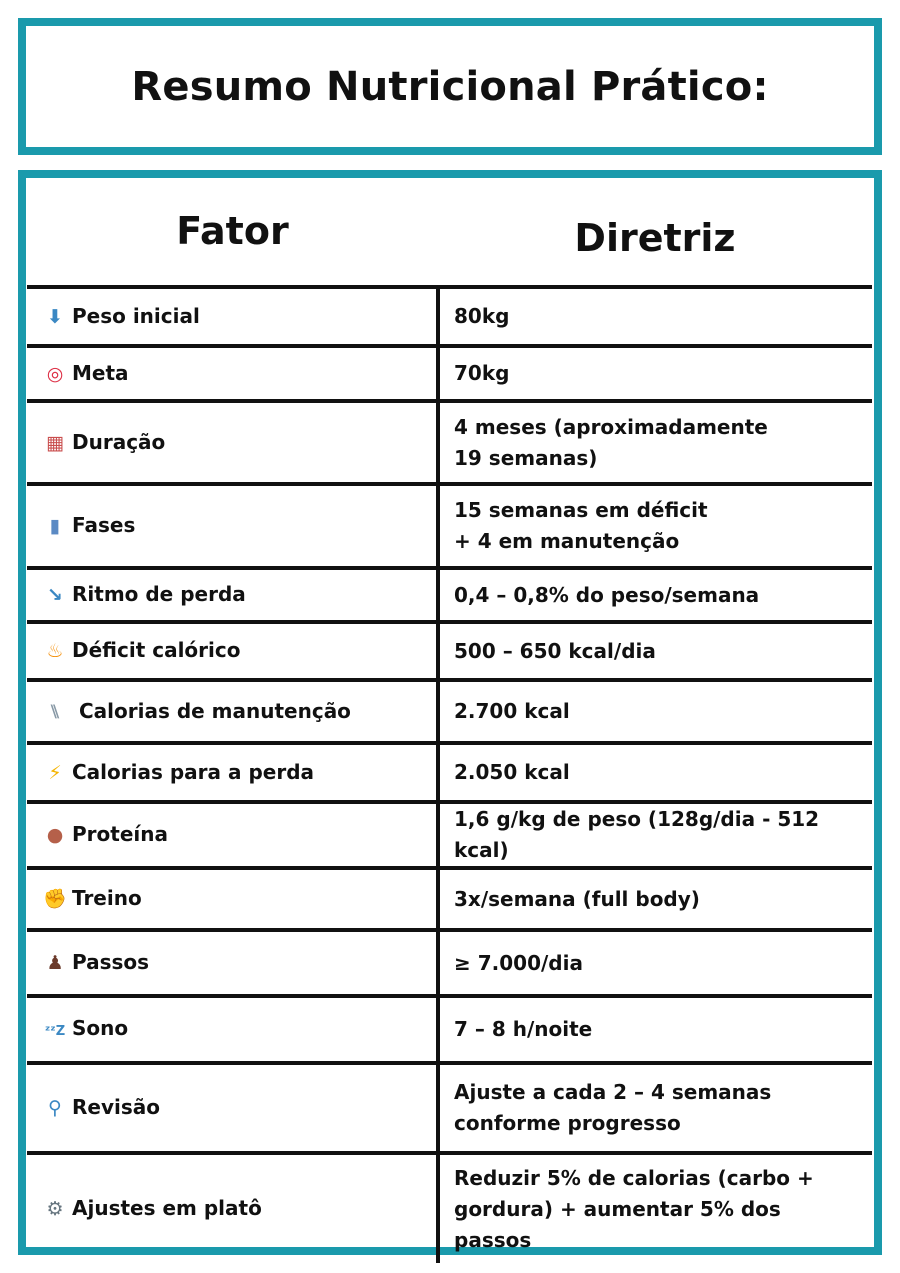 This screenshot has width=900, height=1273. Describe the element at coordinates (655, 650) in the screenshot. I see `guideline-cell: 500 – 650 kcal/dia` at that location.